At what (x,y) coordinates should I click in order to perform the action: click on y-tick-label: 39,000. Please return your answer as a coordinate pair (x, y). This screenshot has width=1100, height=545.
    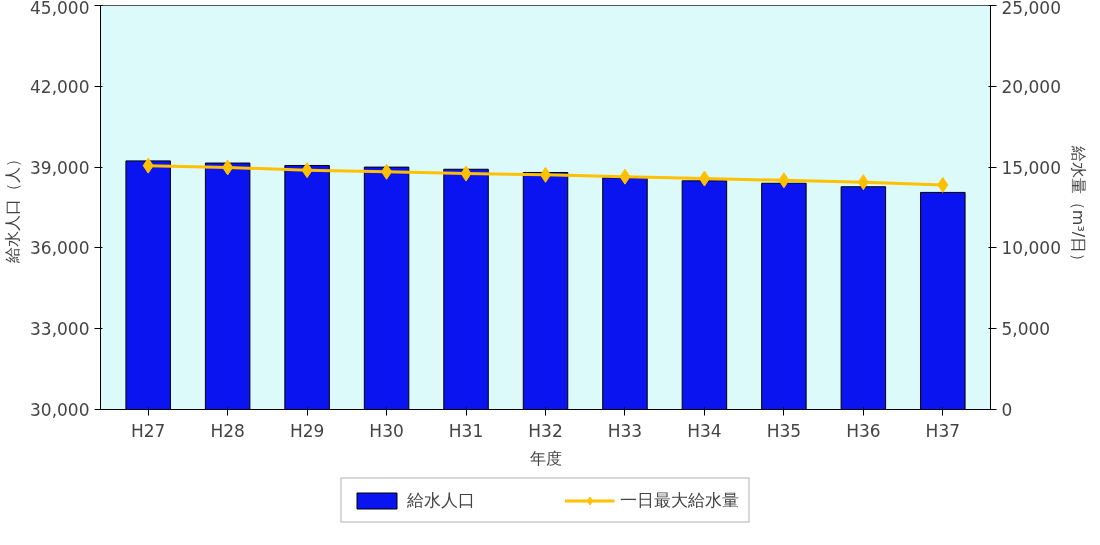
    Looking at the image, I should click on (60, 167).